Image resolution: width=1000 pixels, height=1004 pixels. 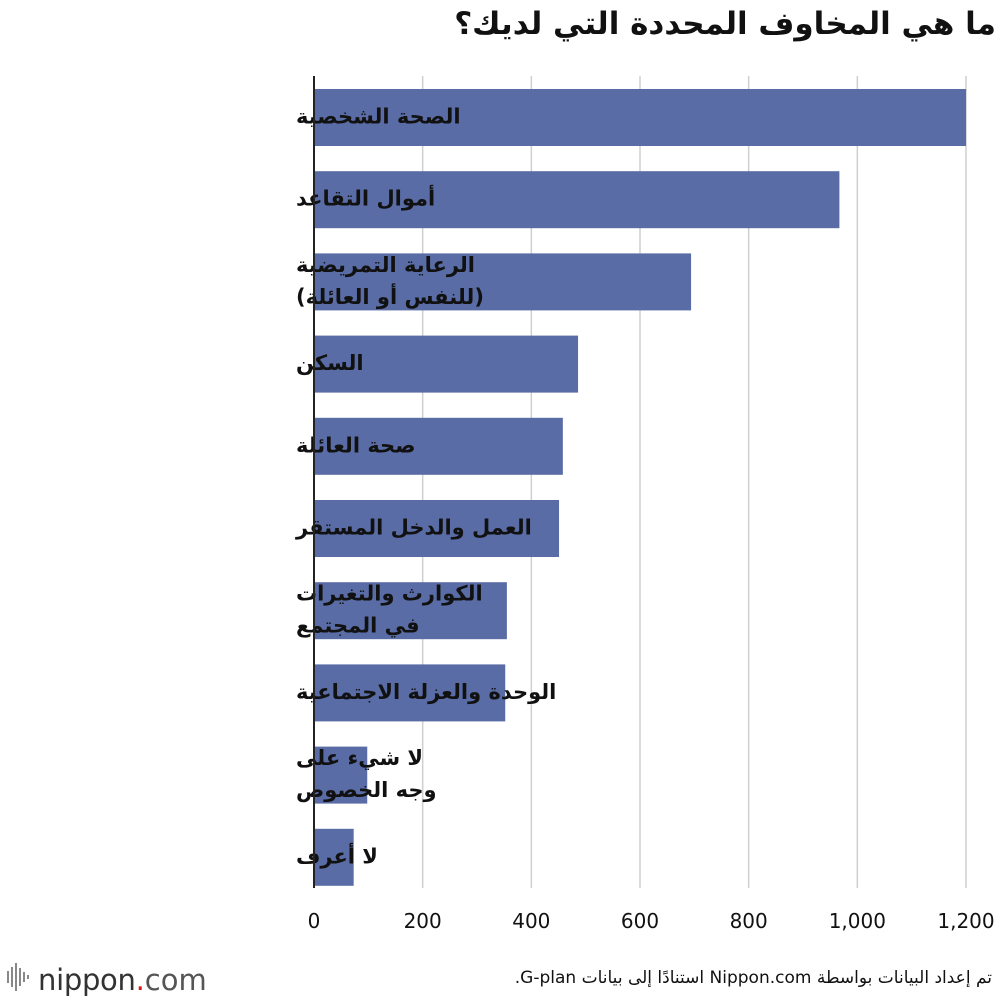 I want to click on category-label: الصحة الشخصية, so click(x=378, y=117).